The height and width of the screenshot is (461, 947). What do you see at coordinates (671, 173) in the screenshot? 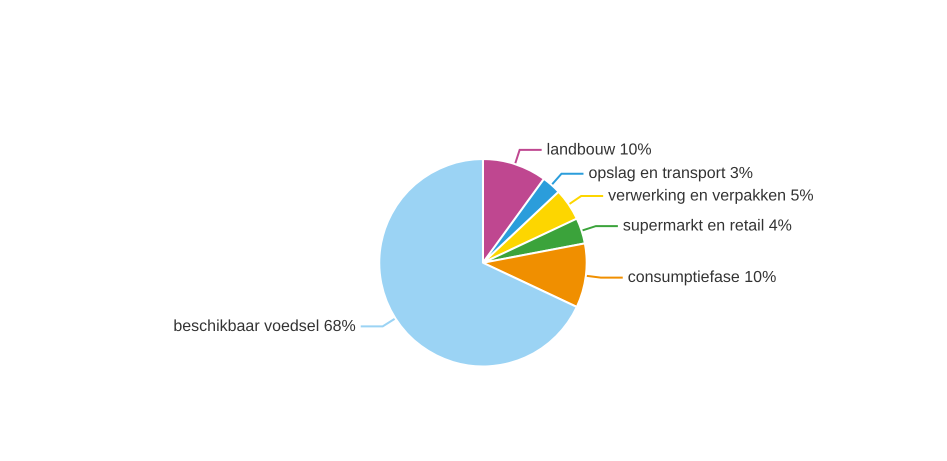
I see `slice-label: opslag en transport 3%` at bounding box center [671, 173].